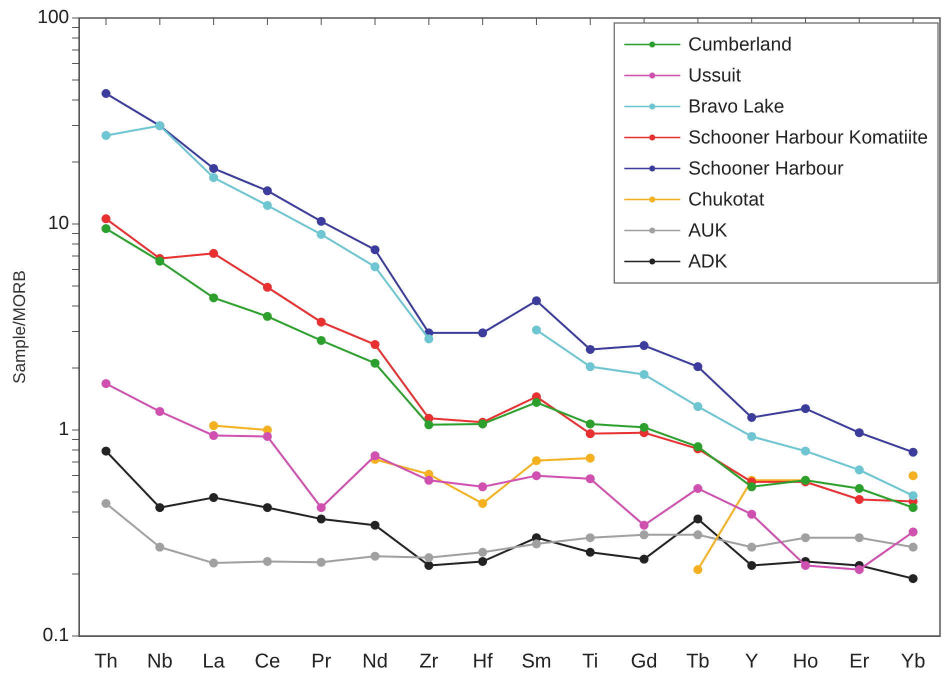 This screenshot has height=684, width=948. I want to click on x-tick-label: Zr, so click(429, 661).